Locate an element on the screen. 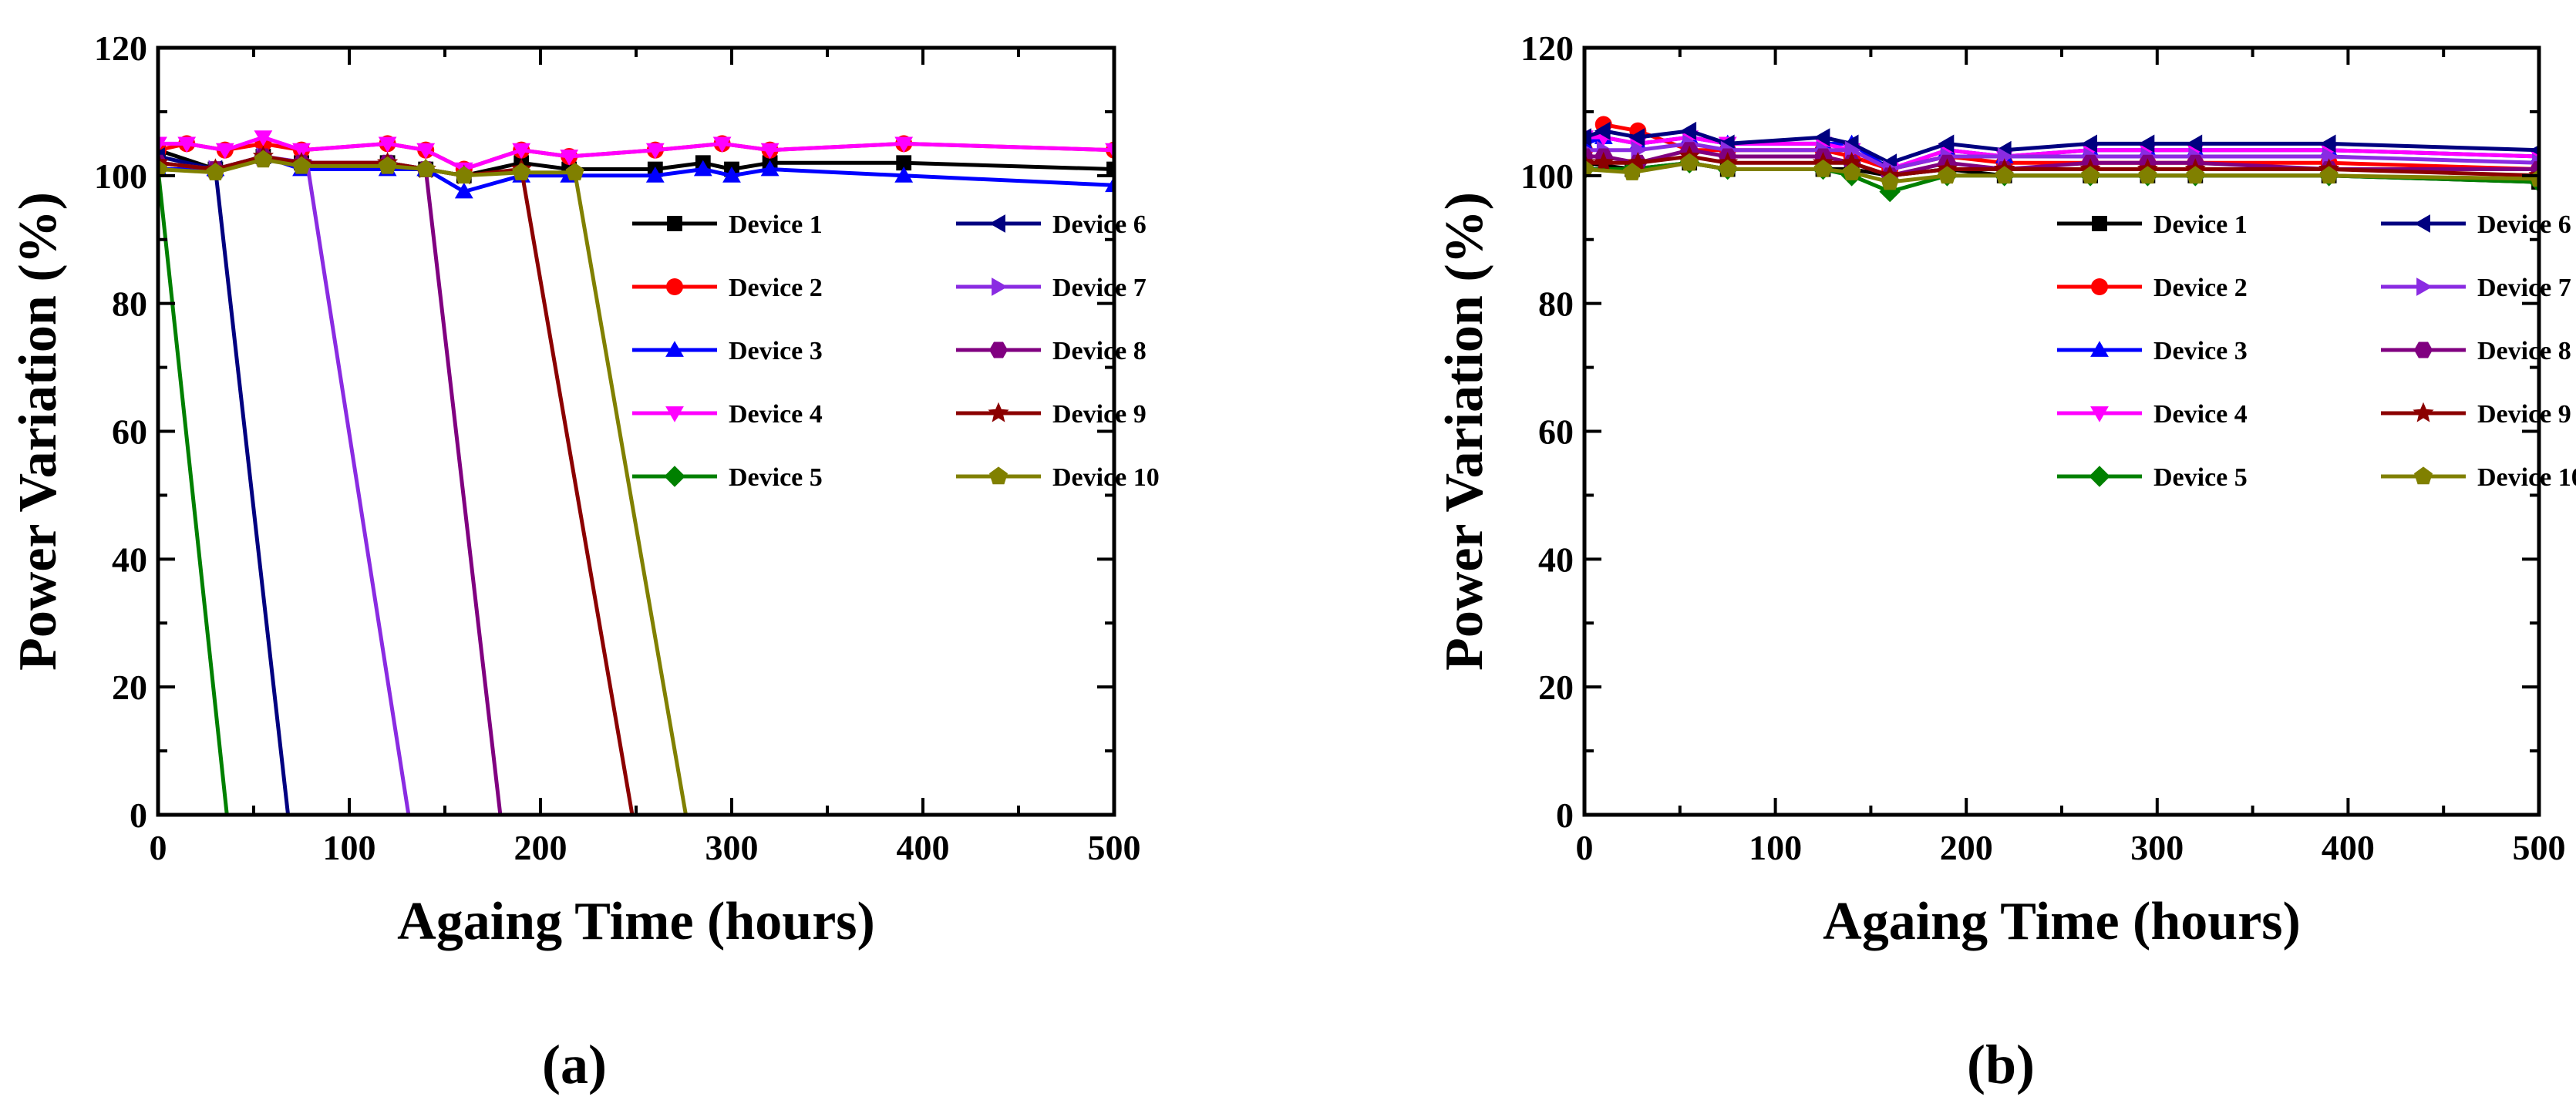  x-tick-label-a: 400 is located at coordinates (924, 847).